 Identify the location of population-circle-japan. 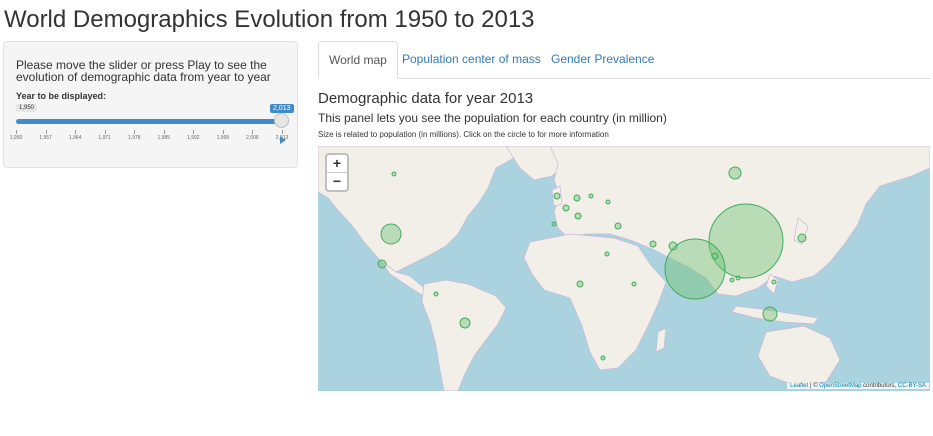
(802, 238).